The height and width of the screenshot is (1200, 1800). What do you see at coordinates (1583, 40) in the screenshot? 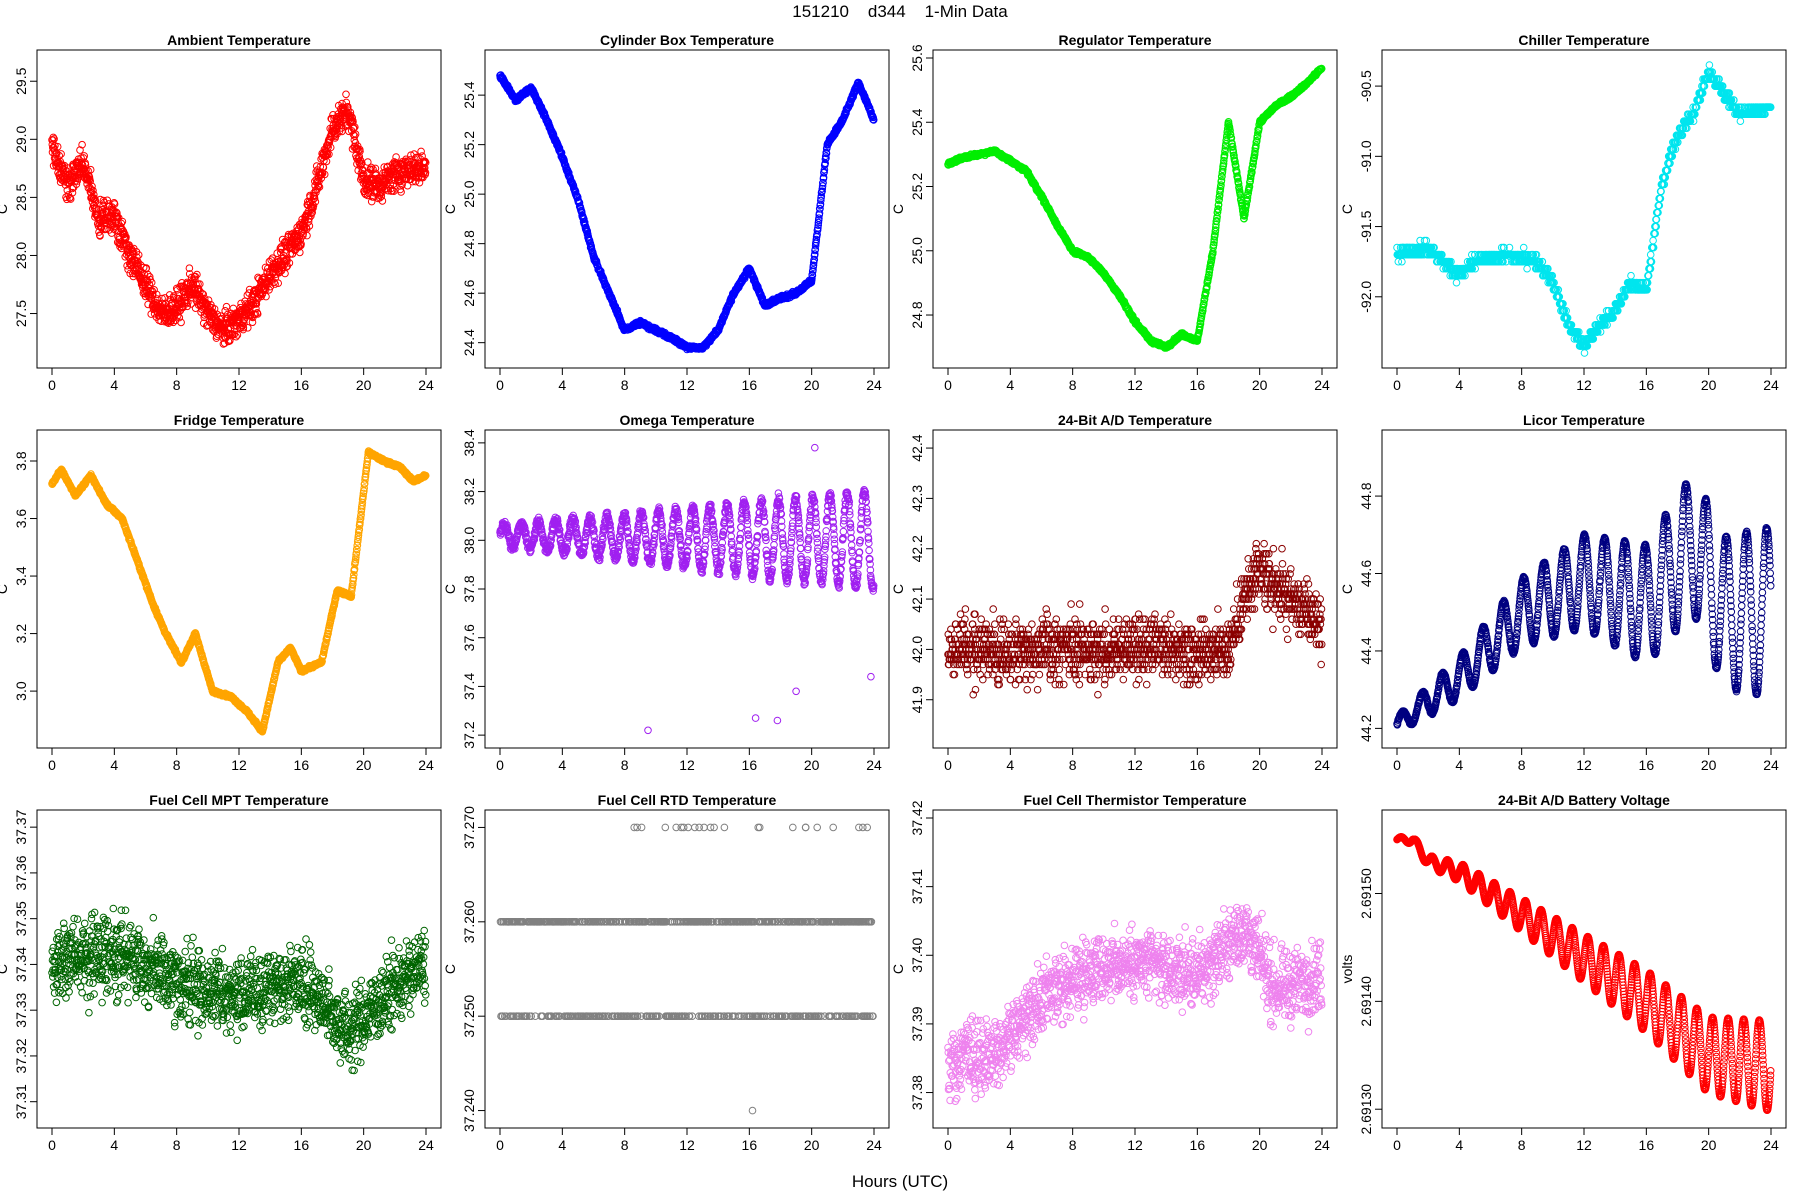
I see `panel-title: Chiller Temperature` at bounding box center [1583, 40].